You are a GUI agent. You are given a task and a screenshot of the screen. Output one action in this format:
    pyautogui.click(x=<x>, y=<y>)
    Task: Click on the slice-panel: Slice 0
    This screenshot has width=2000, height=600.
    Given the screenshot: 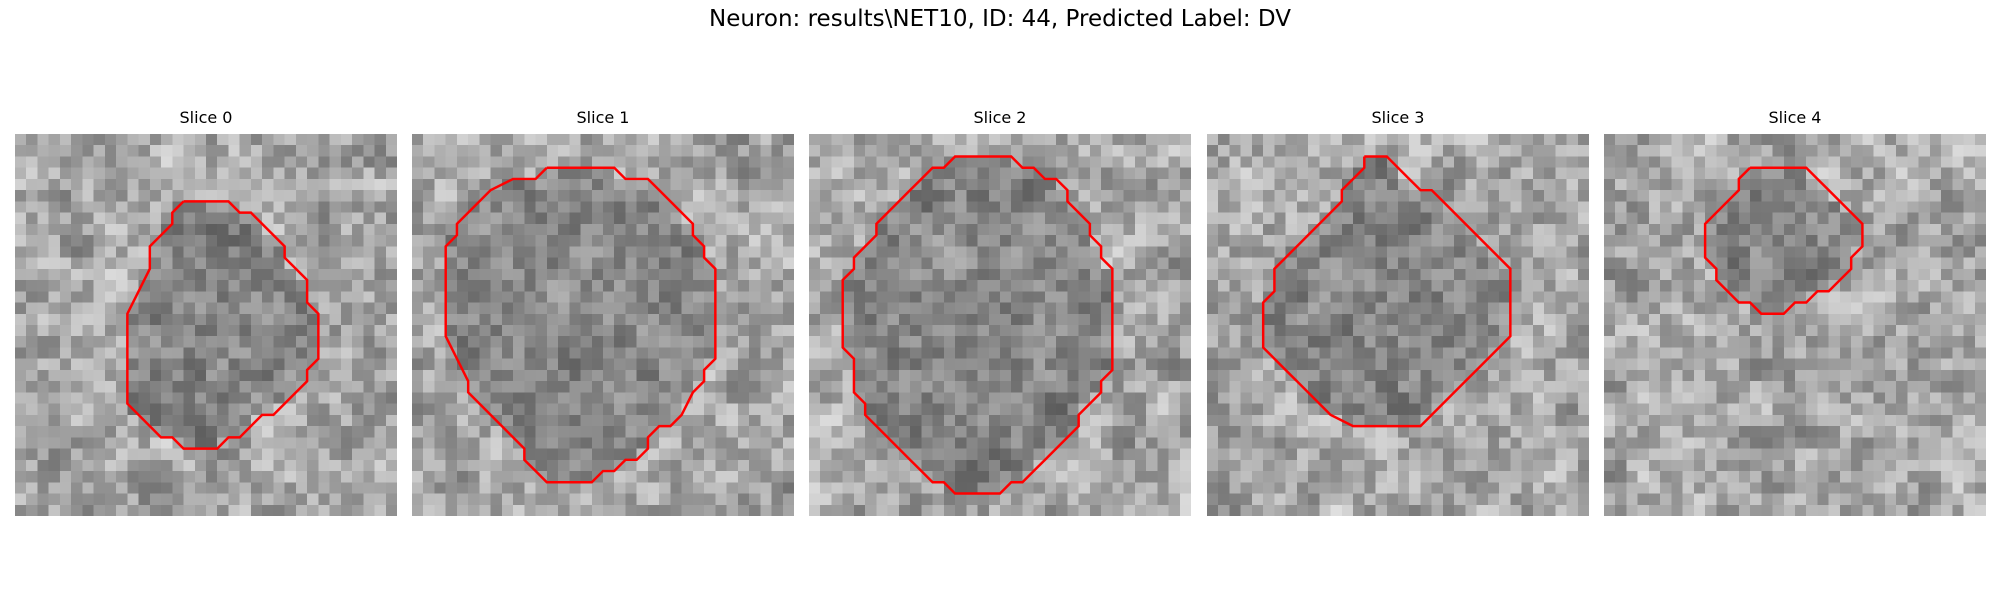 What is the action you would take?
    pyautogui.click(x=206, y=314)
    